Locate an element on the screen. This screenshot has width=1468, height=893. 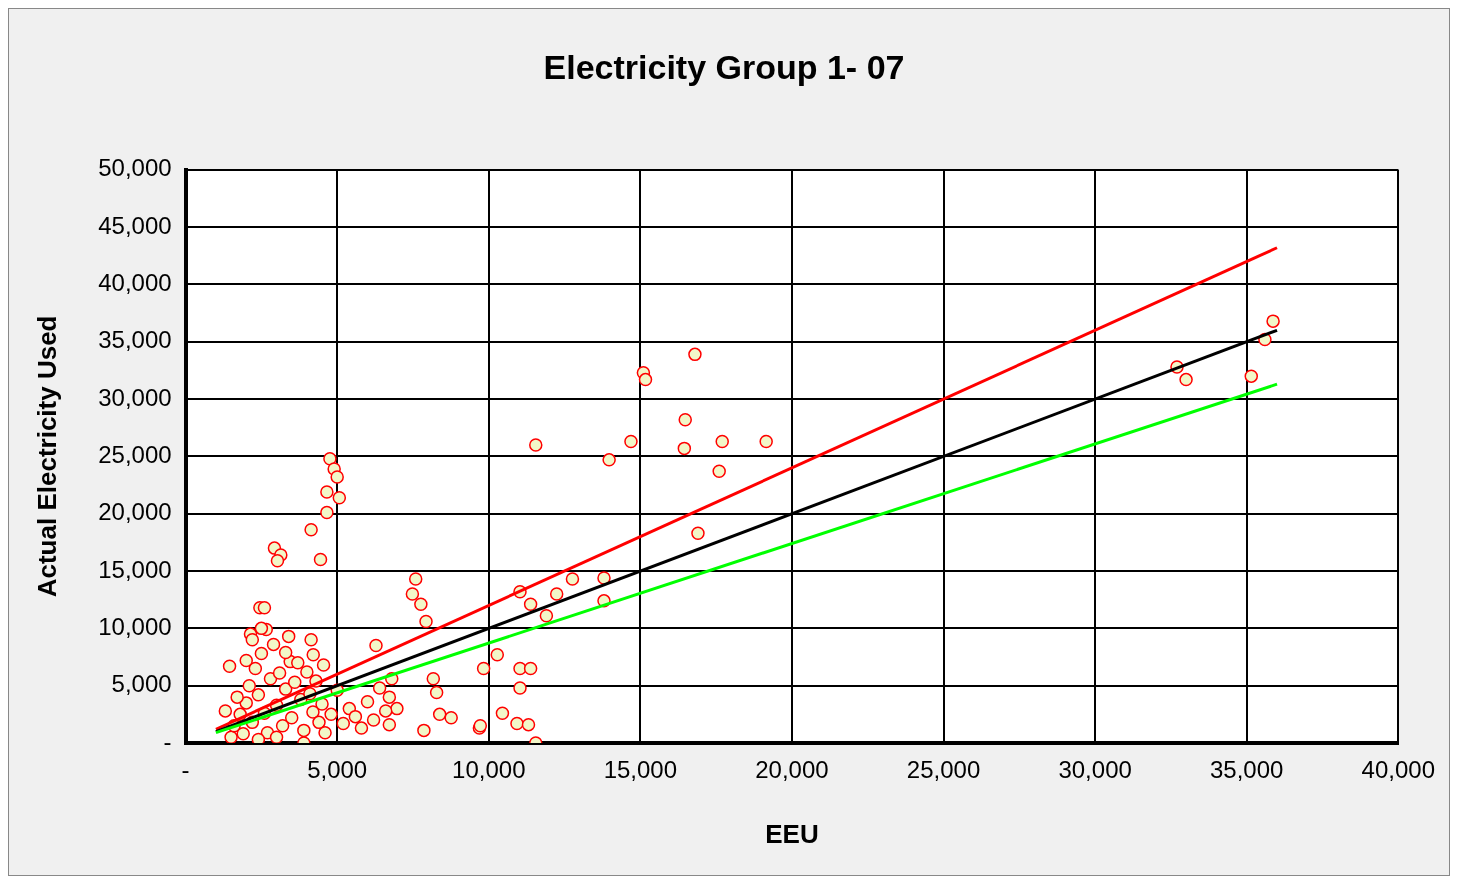
x-tick-label: 35,000 is located at coordinates (1247, 770).